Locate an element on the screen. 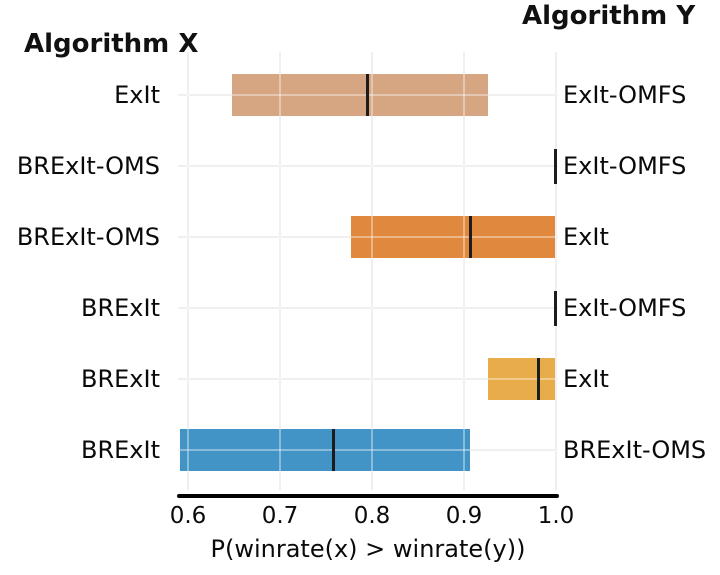  algorithm-y-row-label: BRExIt-OMS is located at coordinates (635, 450).